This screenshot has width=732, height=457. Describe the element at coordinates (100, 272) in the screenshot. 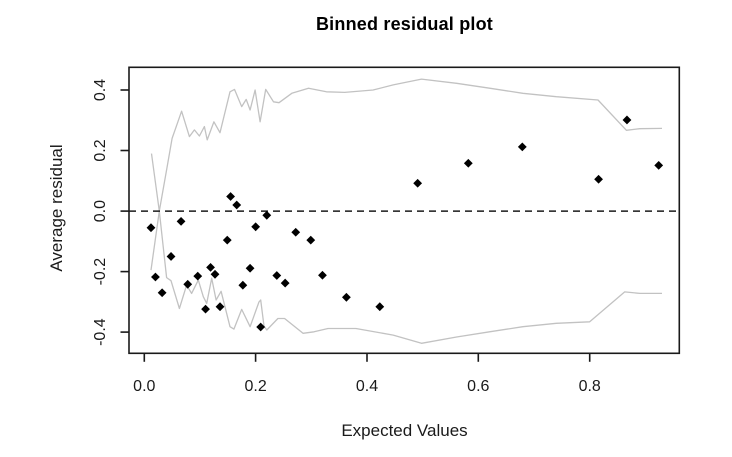

I see `y-tick-label: -0.2` at that location.